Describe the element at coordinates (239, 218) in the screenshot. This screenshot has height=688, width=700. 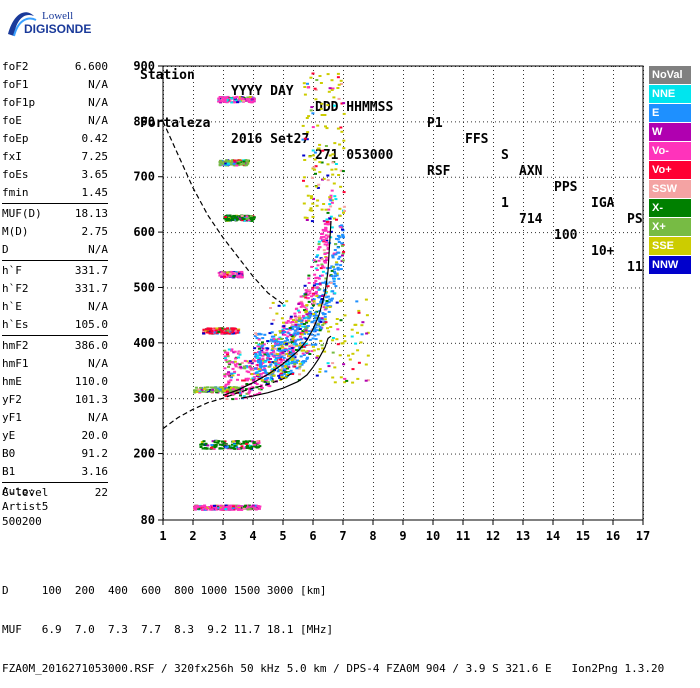
I see `echo-cluster` at that location.